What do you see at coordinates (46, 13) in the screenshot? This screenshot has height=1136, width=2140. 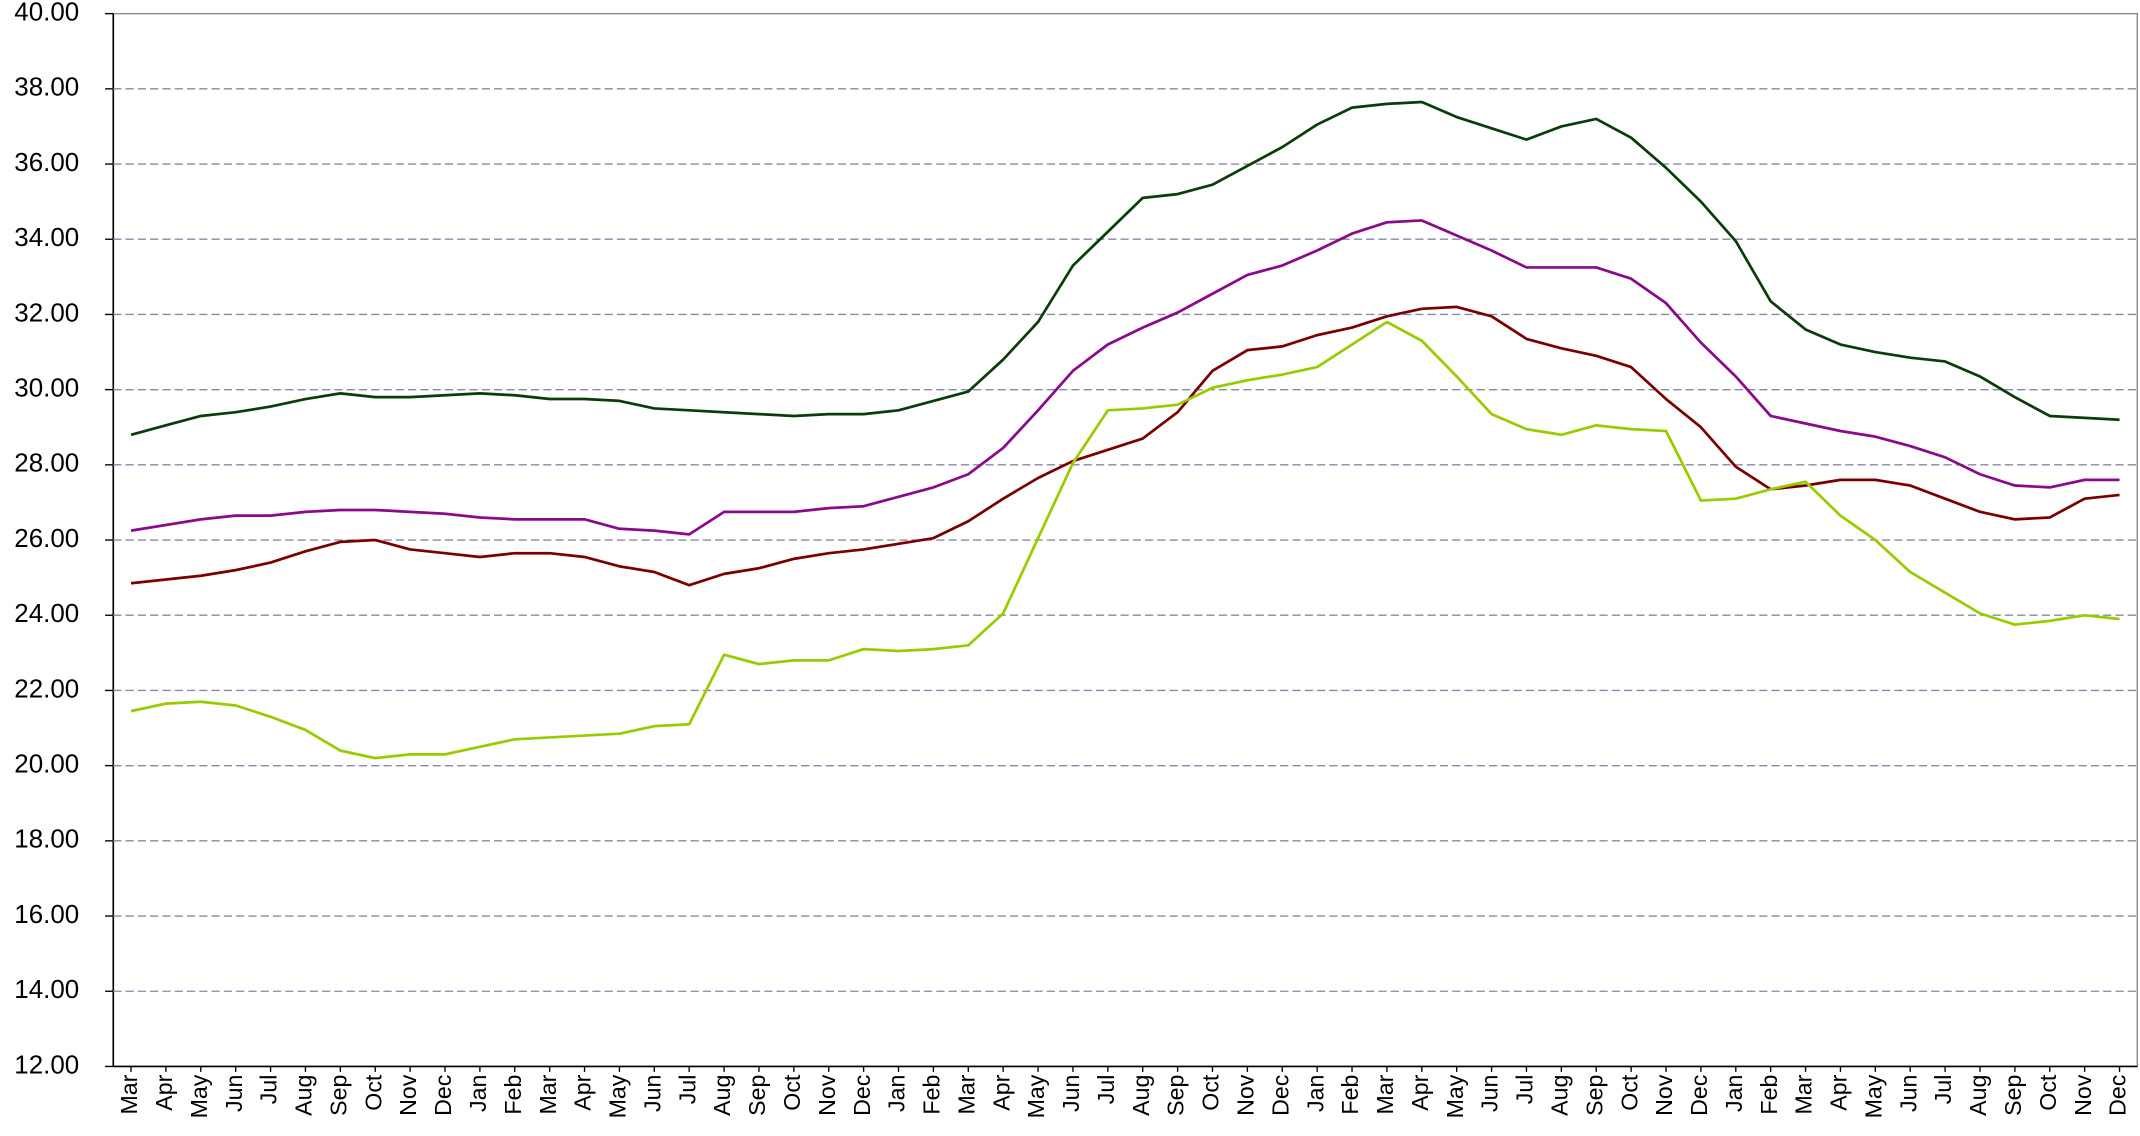 I see `y-tick-label: 40.00` at bounding box center [46, 13].